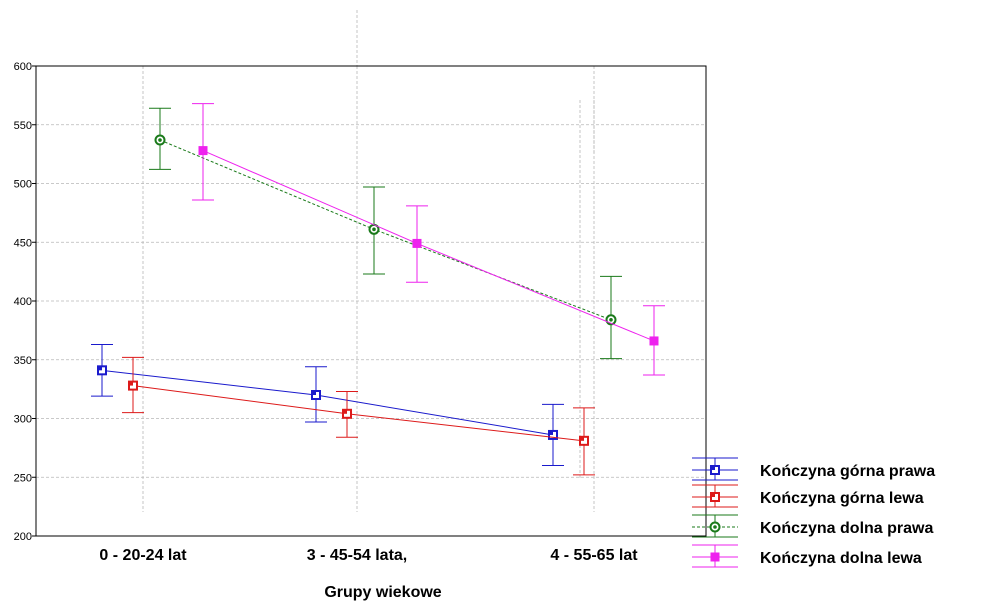  I want to click on legend-label: Kończyna dolna prawa, so click(846, 528).